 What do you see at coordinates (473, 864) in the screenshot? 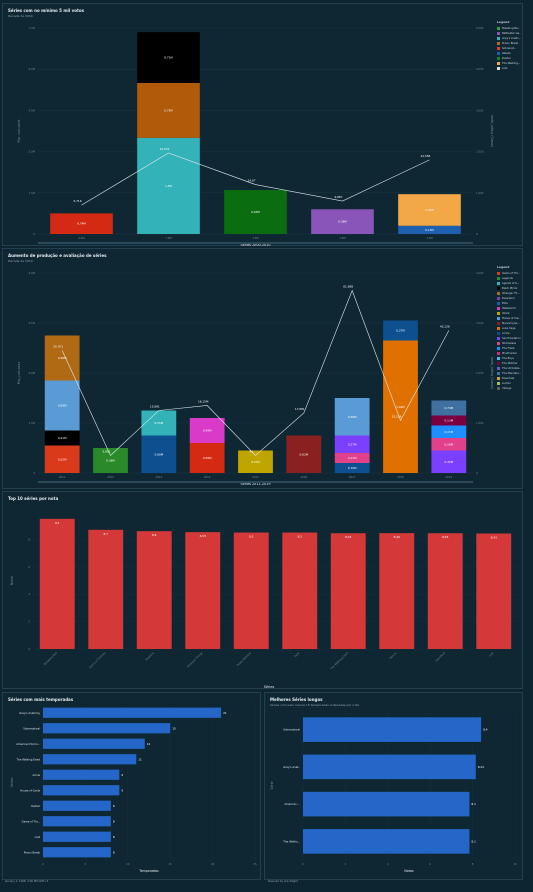
I see `x-tick-label: 8` at bounding box center [473, 864].